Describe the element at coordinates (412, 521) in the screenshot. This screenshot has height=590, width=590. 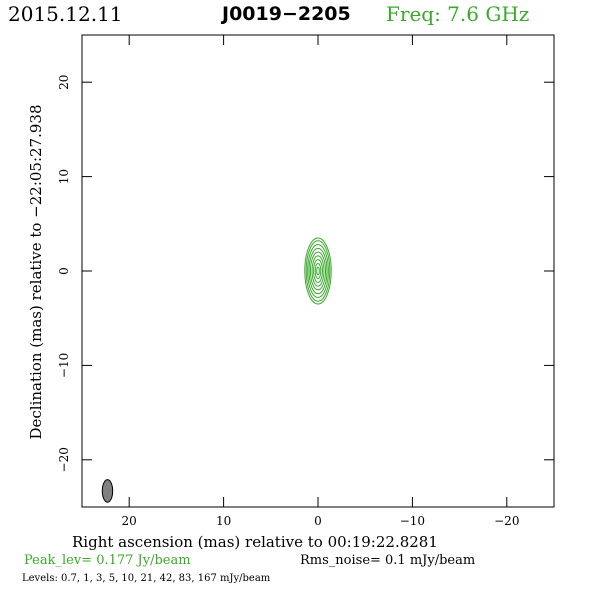
I see `x-tick-label: −10` at that location.